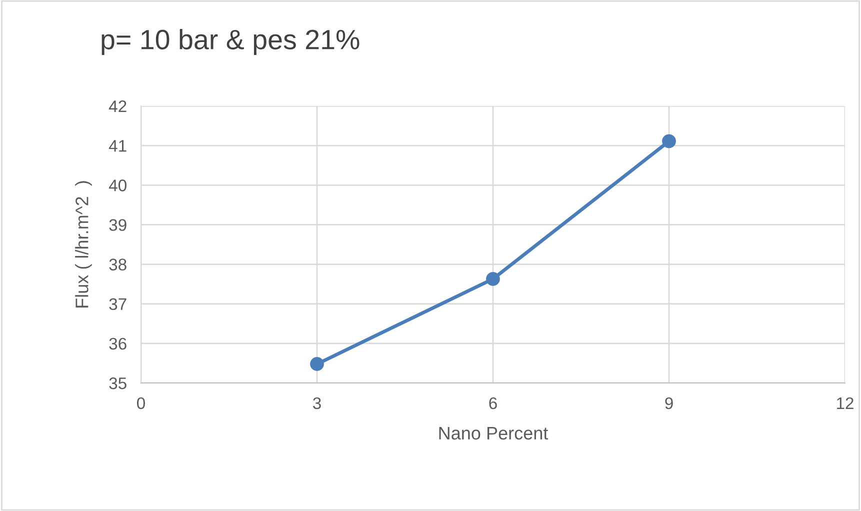  Describe the element at coordinates (117, 186) in the screenshot. I see `y-tick-label: 40` at that location.